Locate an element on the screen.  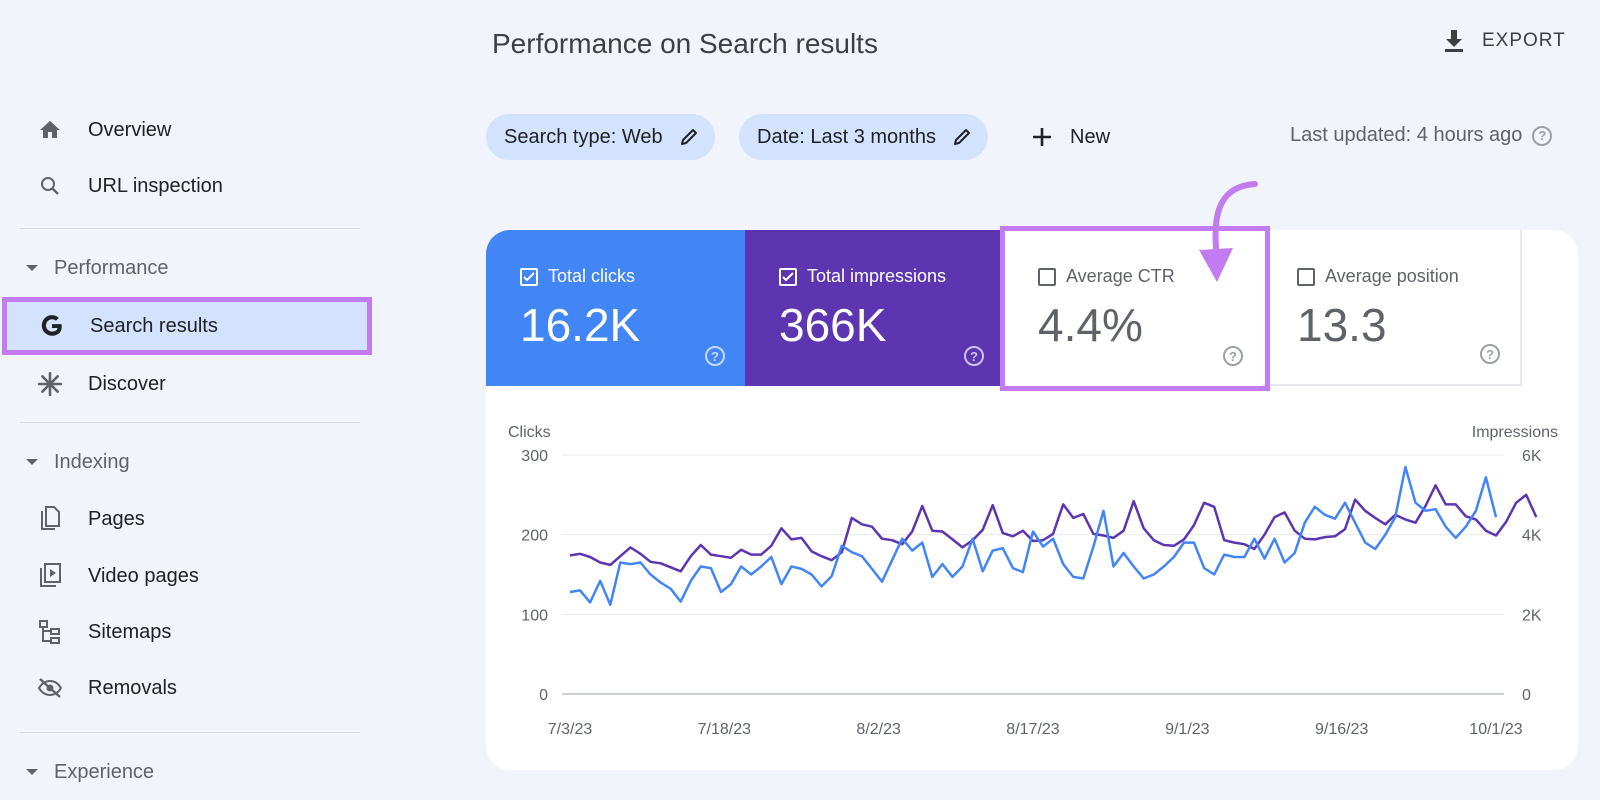
eye-off-icon is located at coordinates (50, 688).